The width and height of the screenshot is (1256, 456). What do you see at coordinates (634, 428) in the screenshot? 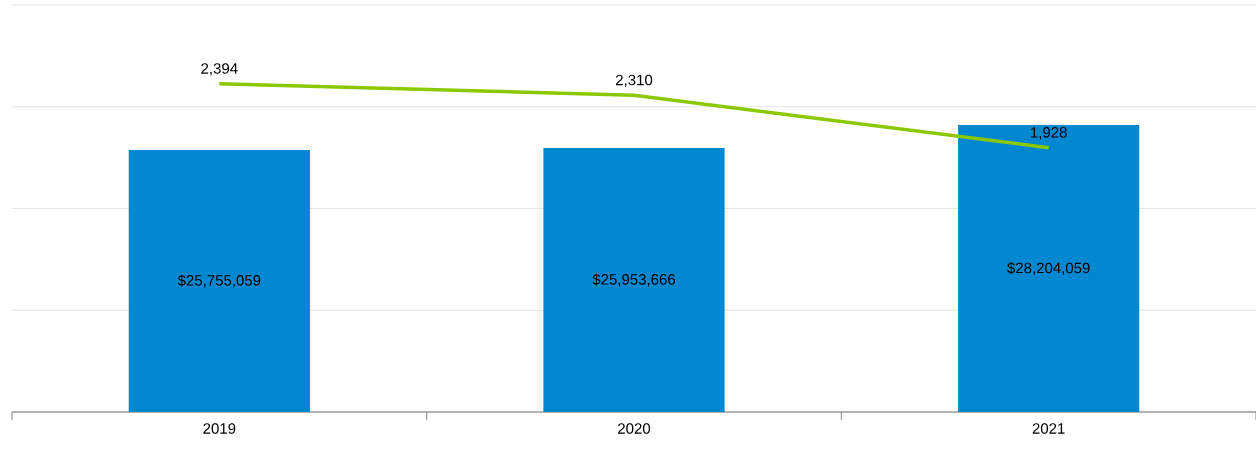
I see `x-tick-label: 2020` at bounding box center [634, 428].